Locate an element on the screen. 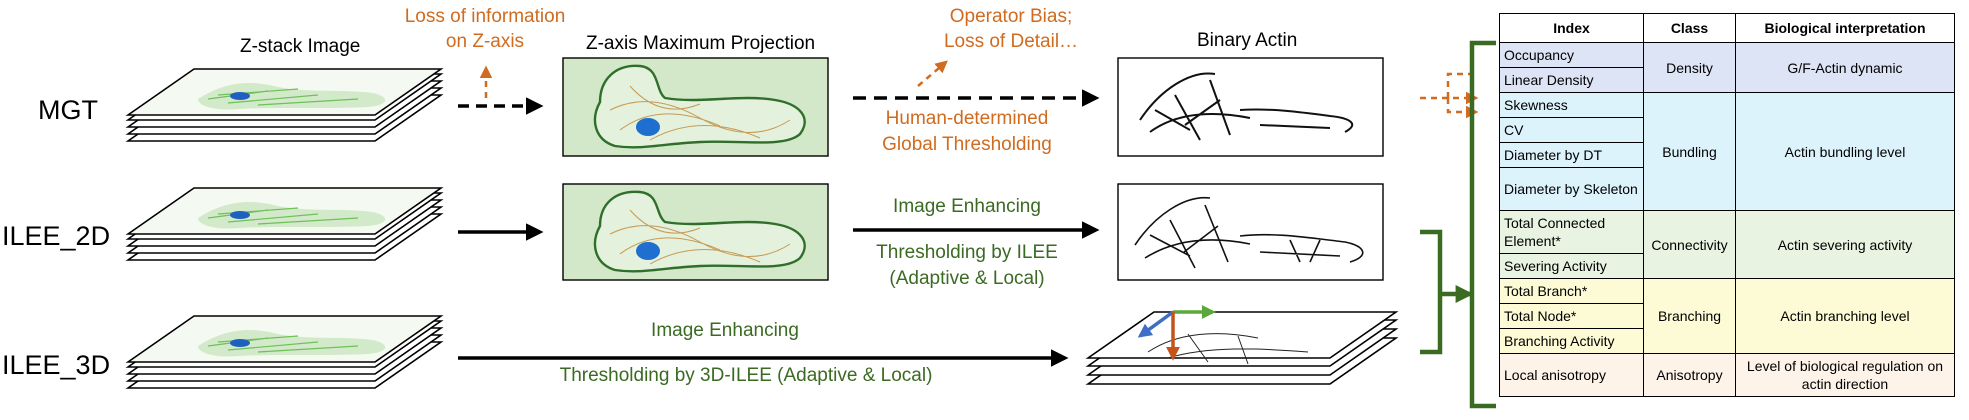 This screenshot has height=420, width=1969. index-cell: Total Node* is located at coordinates (1571, 316).